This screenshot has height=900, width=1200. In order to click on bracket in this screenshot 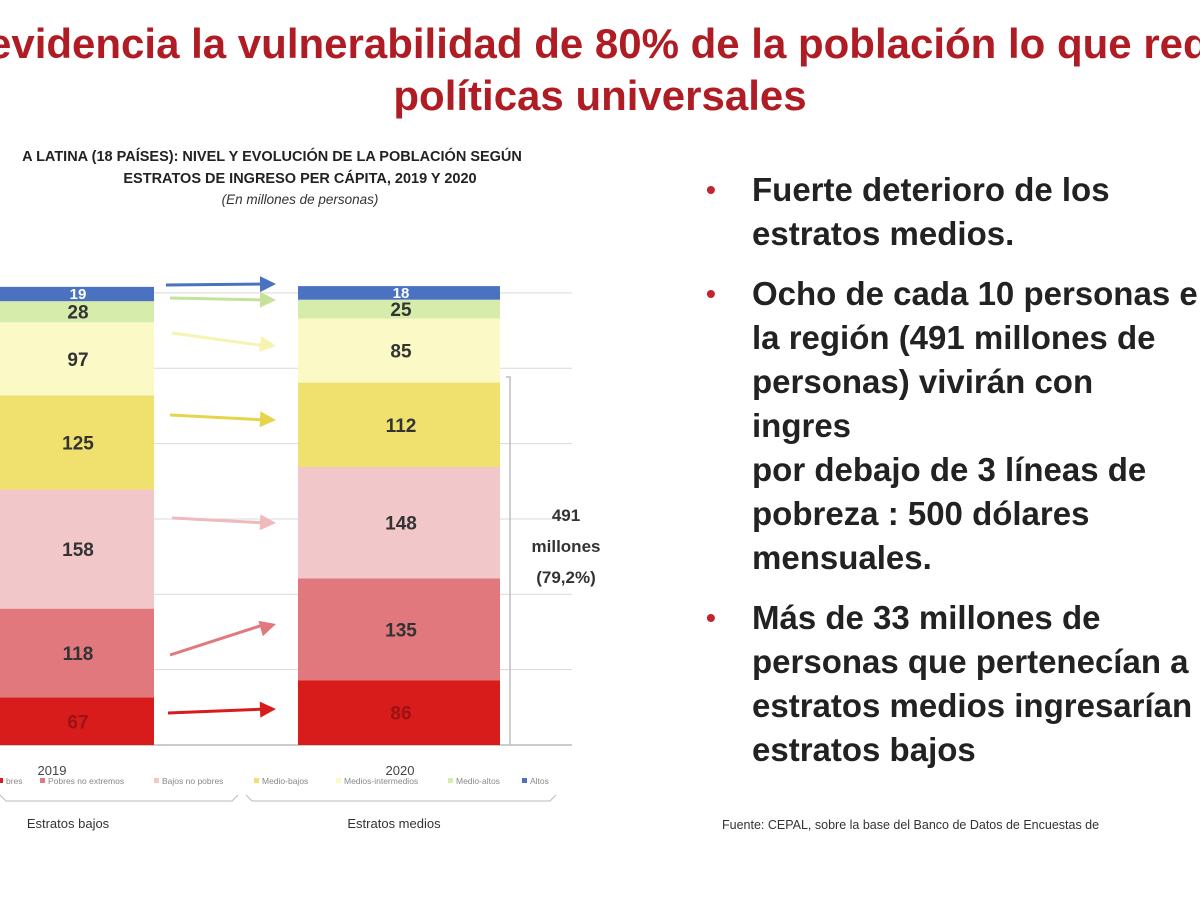, I will do `click(508, 561)`.